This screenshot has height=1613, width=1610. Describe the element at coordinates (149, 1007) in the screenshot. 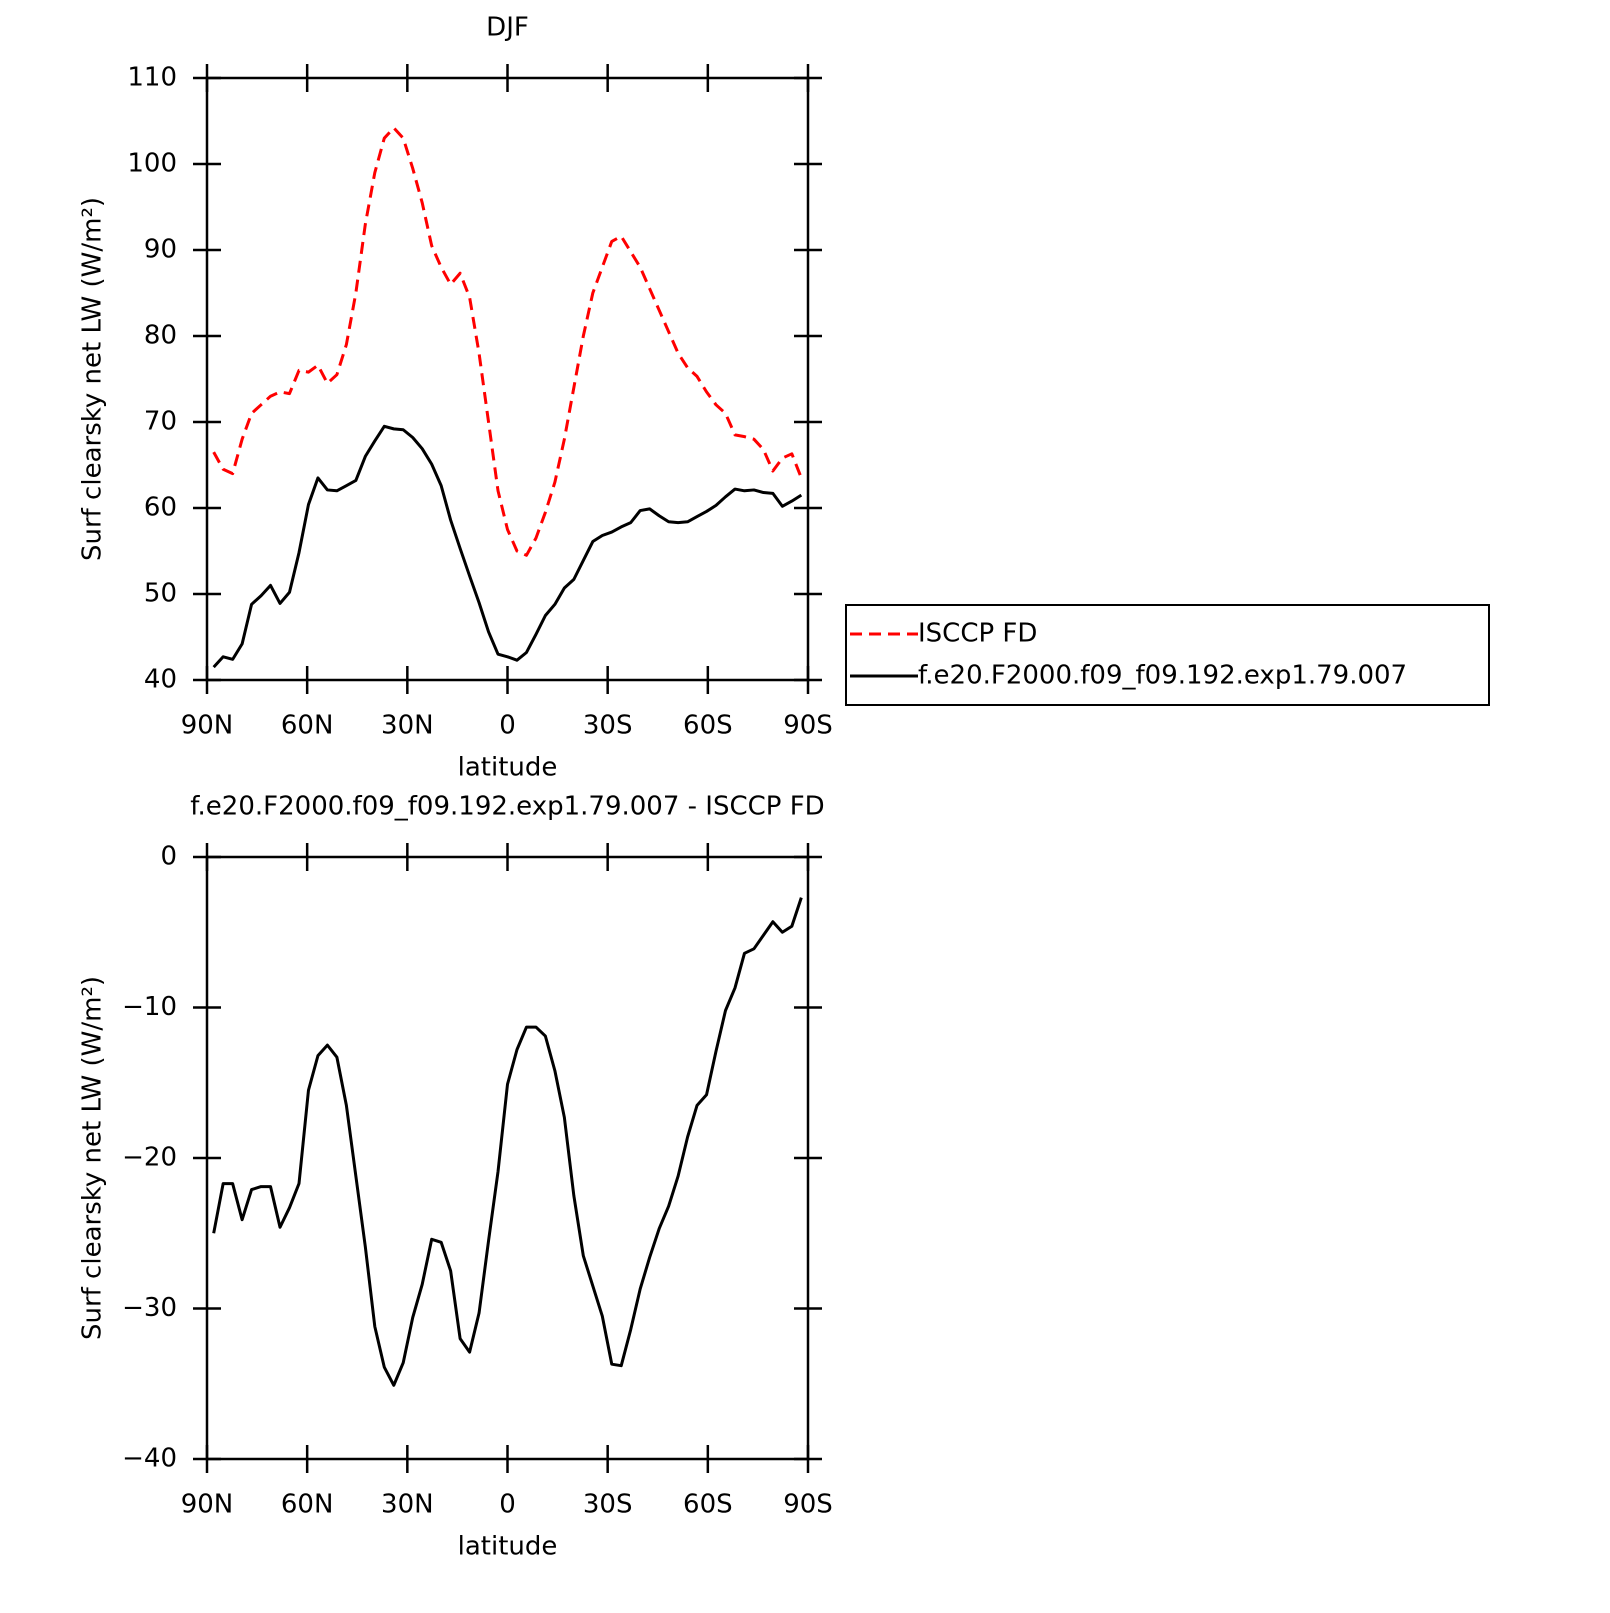

I see `y-tick-label: −10` at that location.